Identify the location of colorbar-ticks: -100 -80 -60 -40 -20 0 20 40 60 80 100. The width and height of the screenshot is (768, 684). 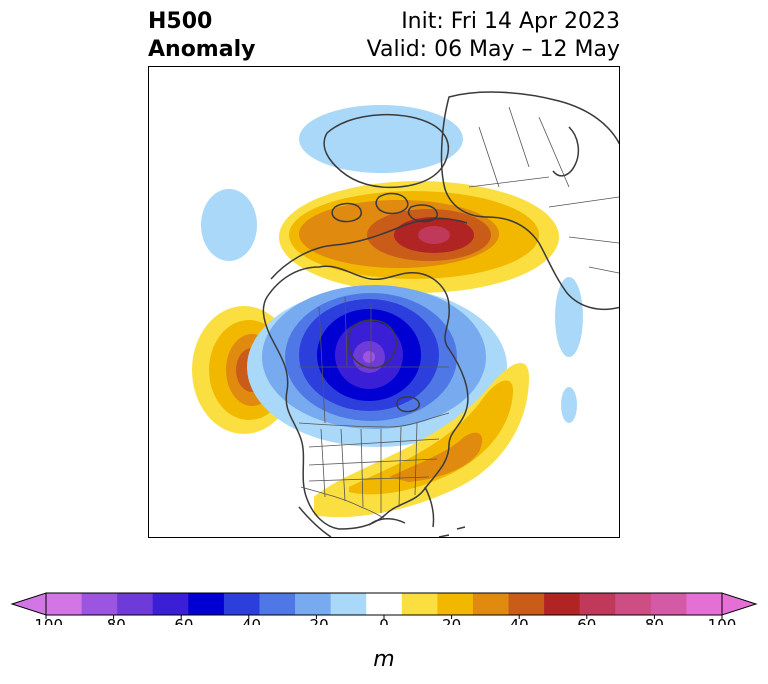
(382, 620).